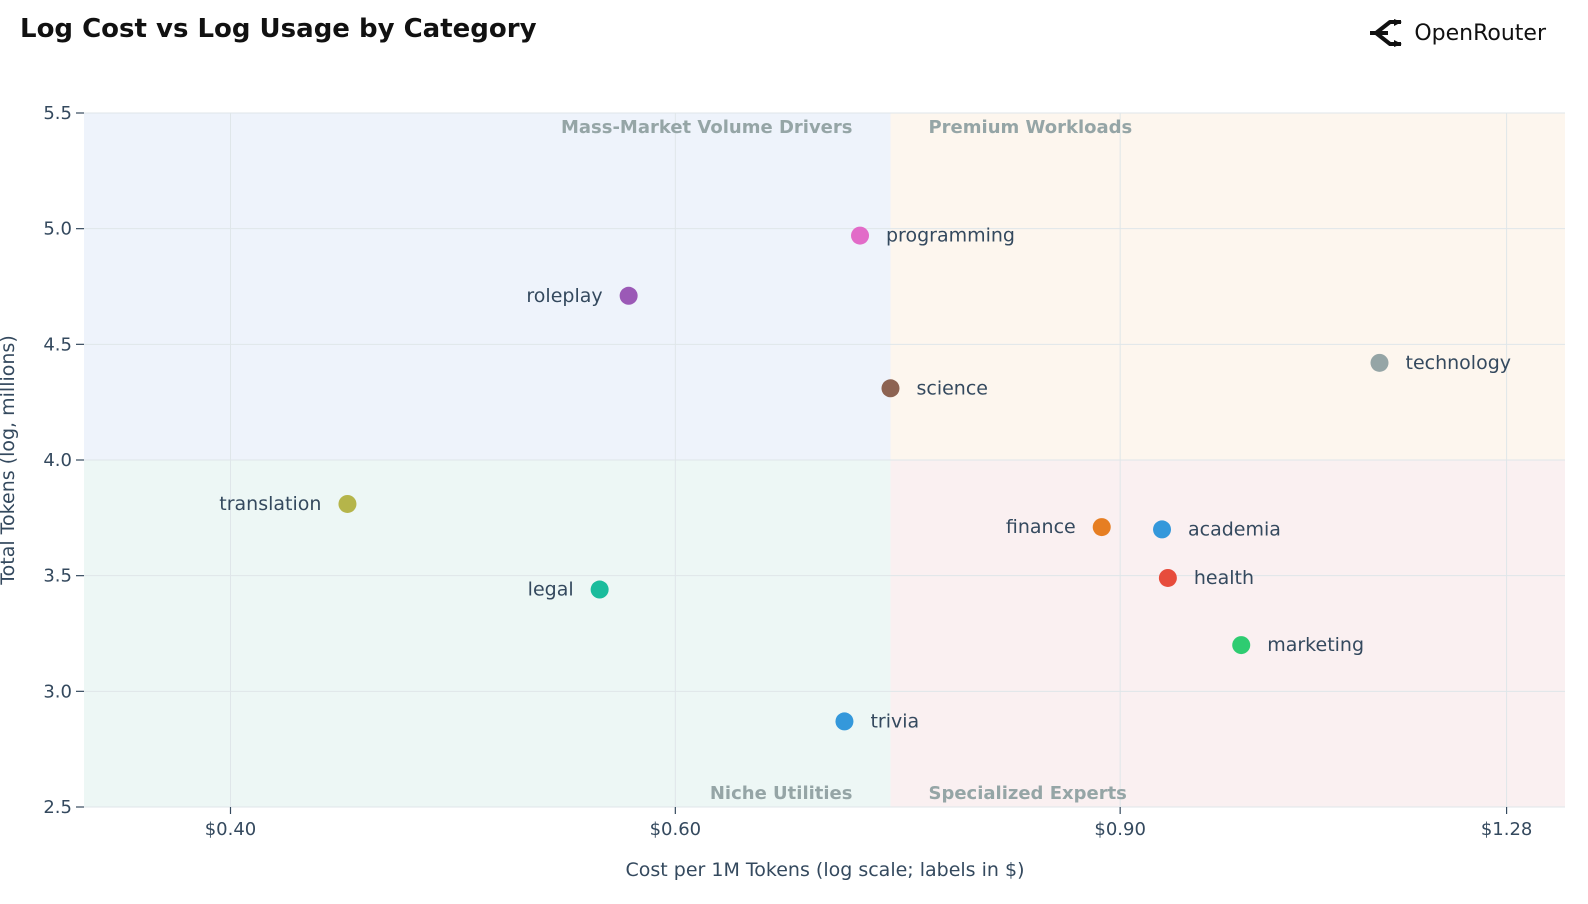 The height and width of the screenshot is (904, 1588). Describe the element at coordinates (1480, 33) in the screenshot. I see `brand-name: OpenRouter` at that location.